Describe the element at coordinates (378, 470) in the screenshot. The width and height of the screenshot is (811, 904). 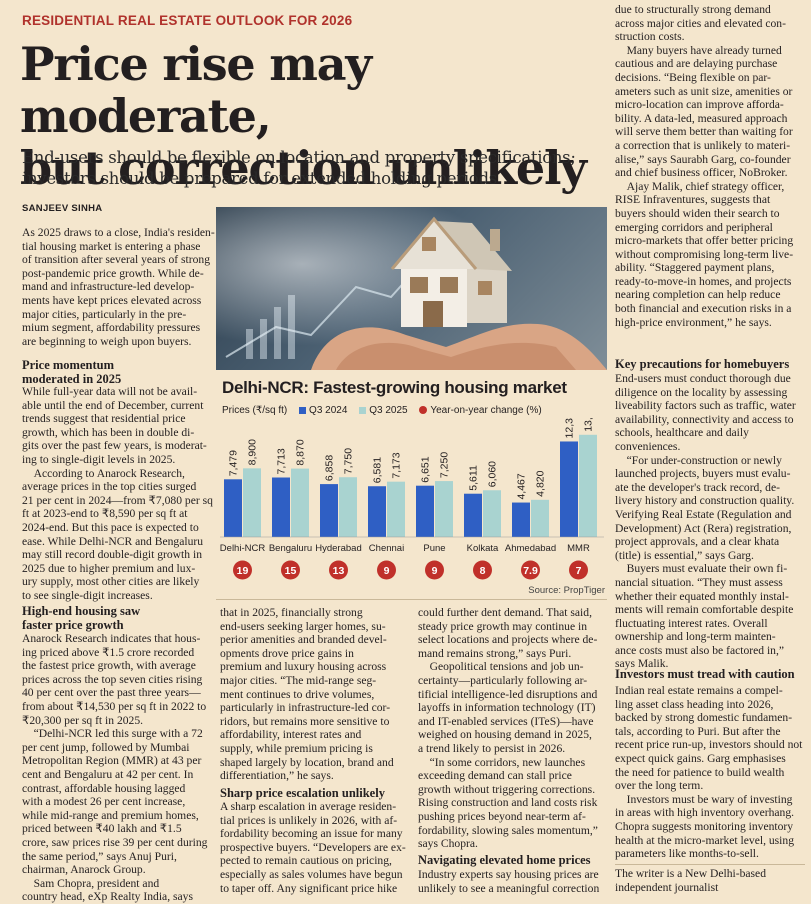
I see `bar-value-label: 6,581` at that location.